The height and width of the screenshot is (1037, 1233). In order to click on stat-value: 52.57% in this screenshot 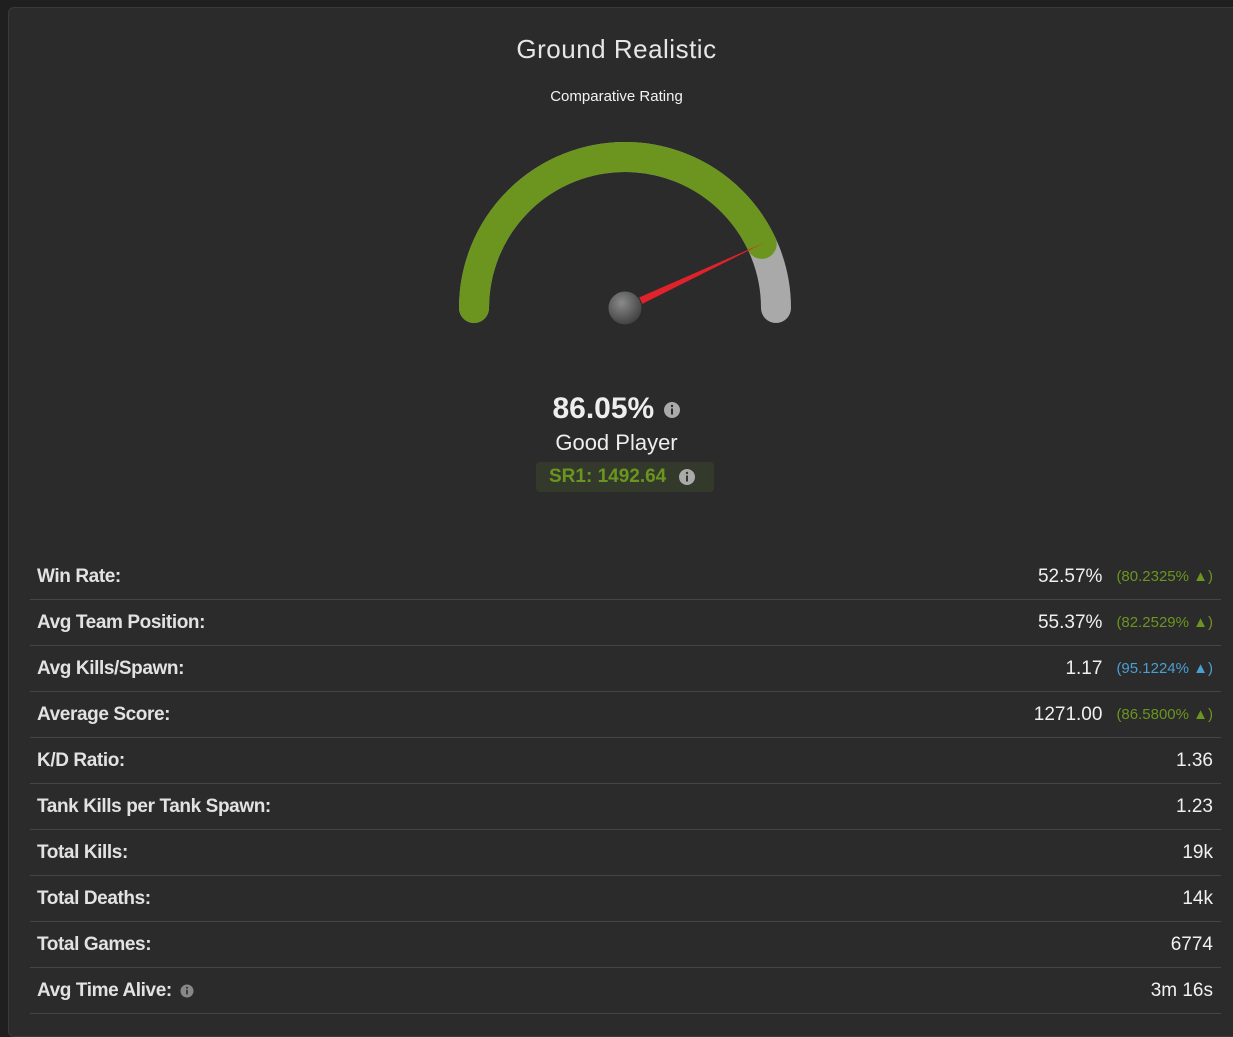, I will do `click(1070, 576)`.